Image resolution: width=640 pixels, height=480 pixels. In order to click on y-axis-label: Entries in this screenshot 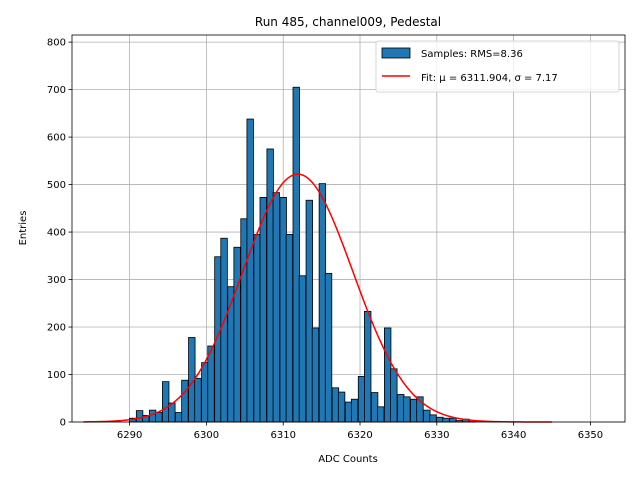, I will do `click(23, 228)`.